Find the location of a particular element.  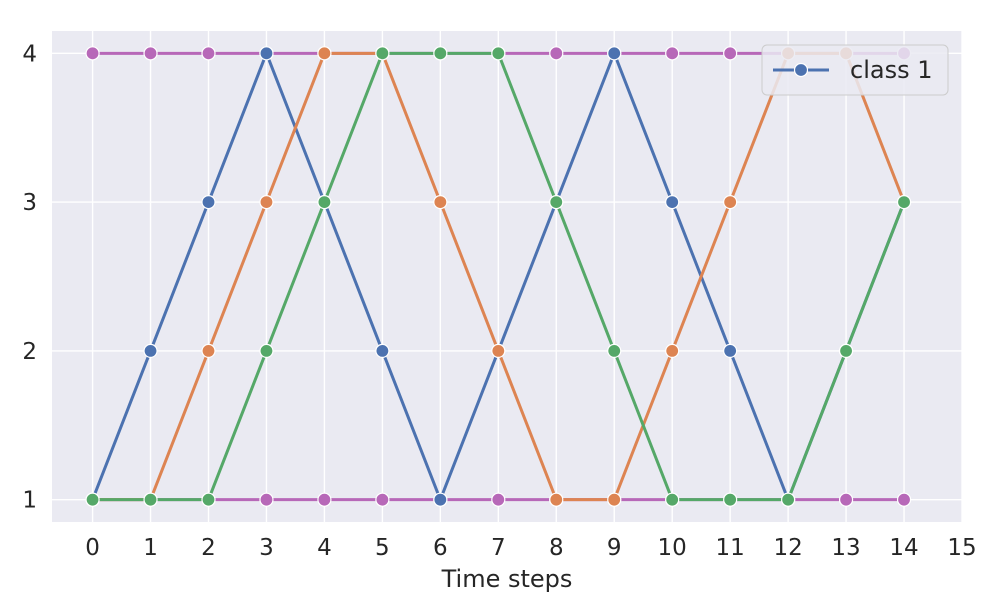

x-tick-label: 9 is located at coordinates (614, 548).